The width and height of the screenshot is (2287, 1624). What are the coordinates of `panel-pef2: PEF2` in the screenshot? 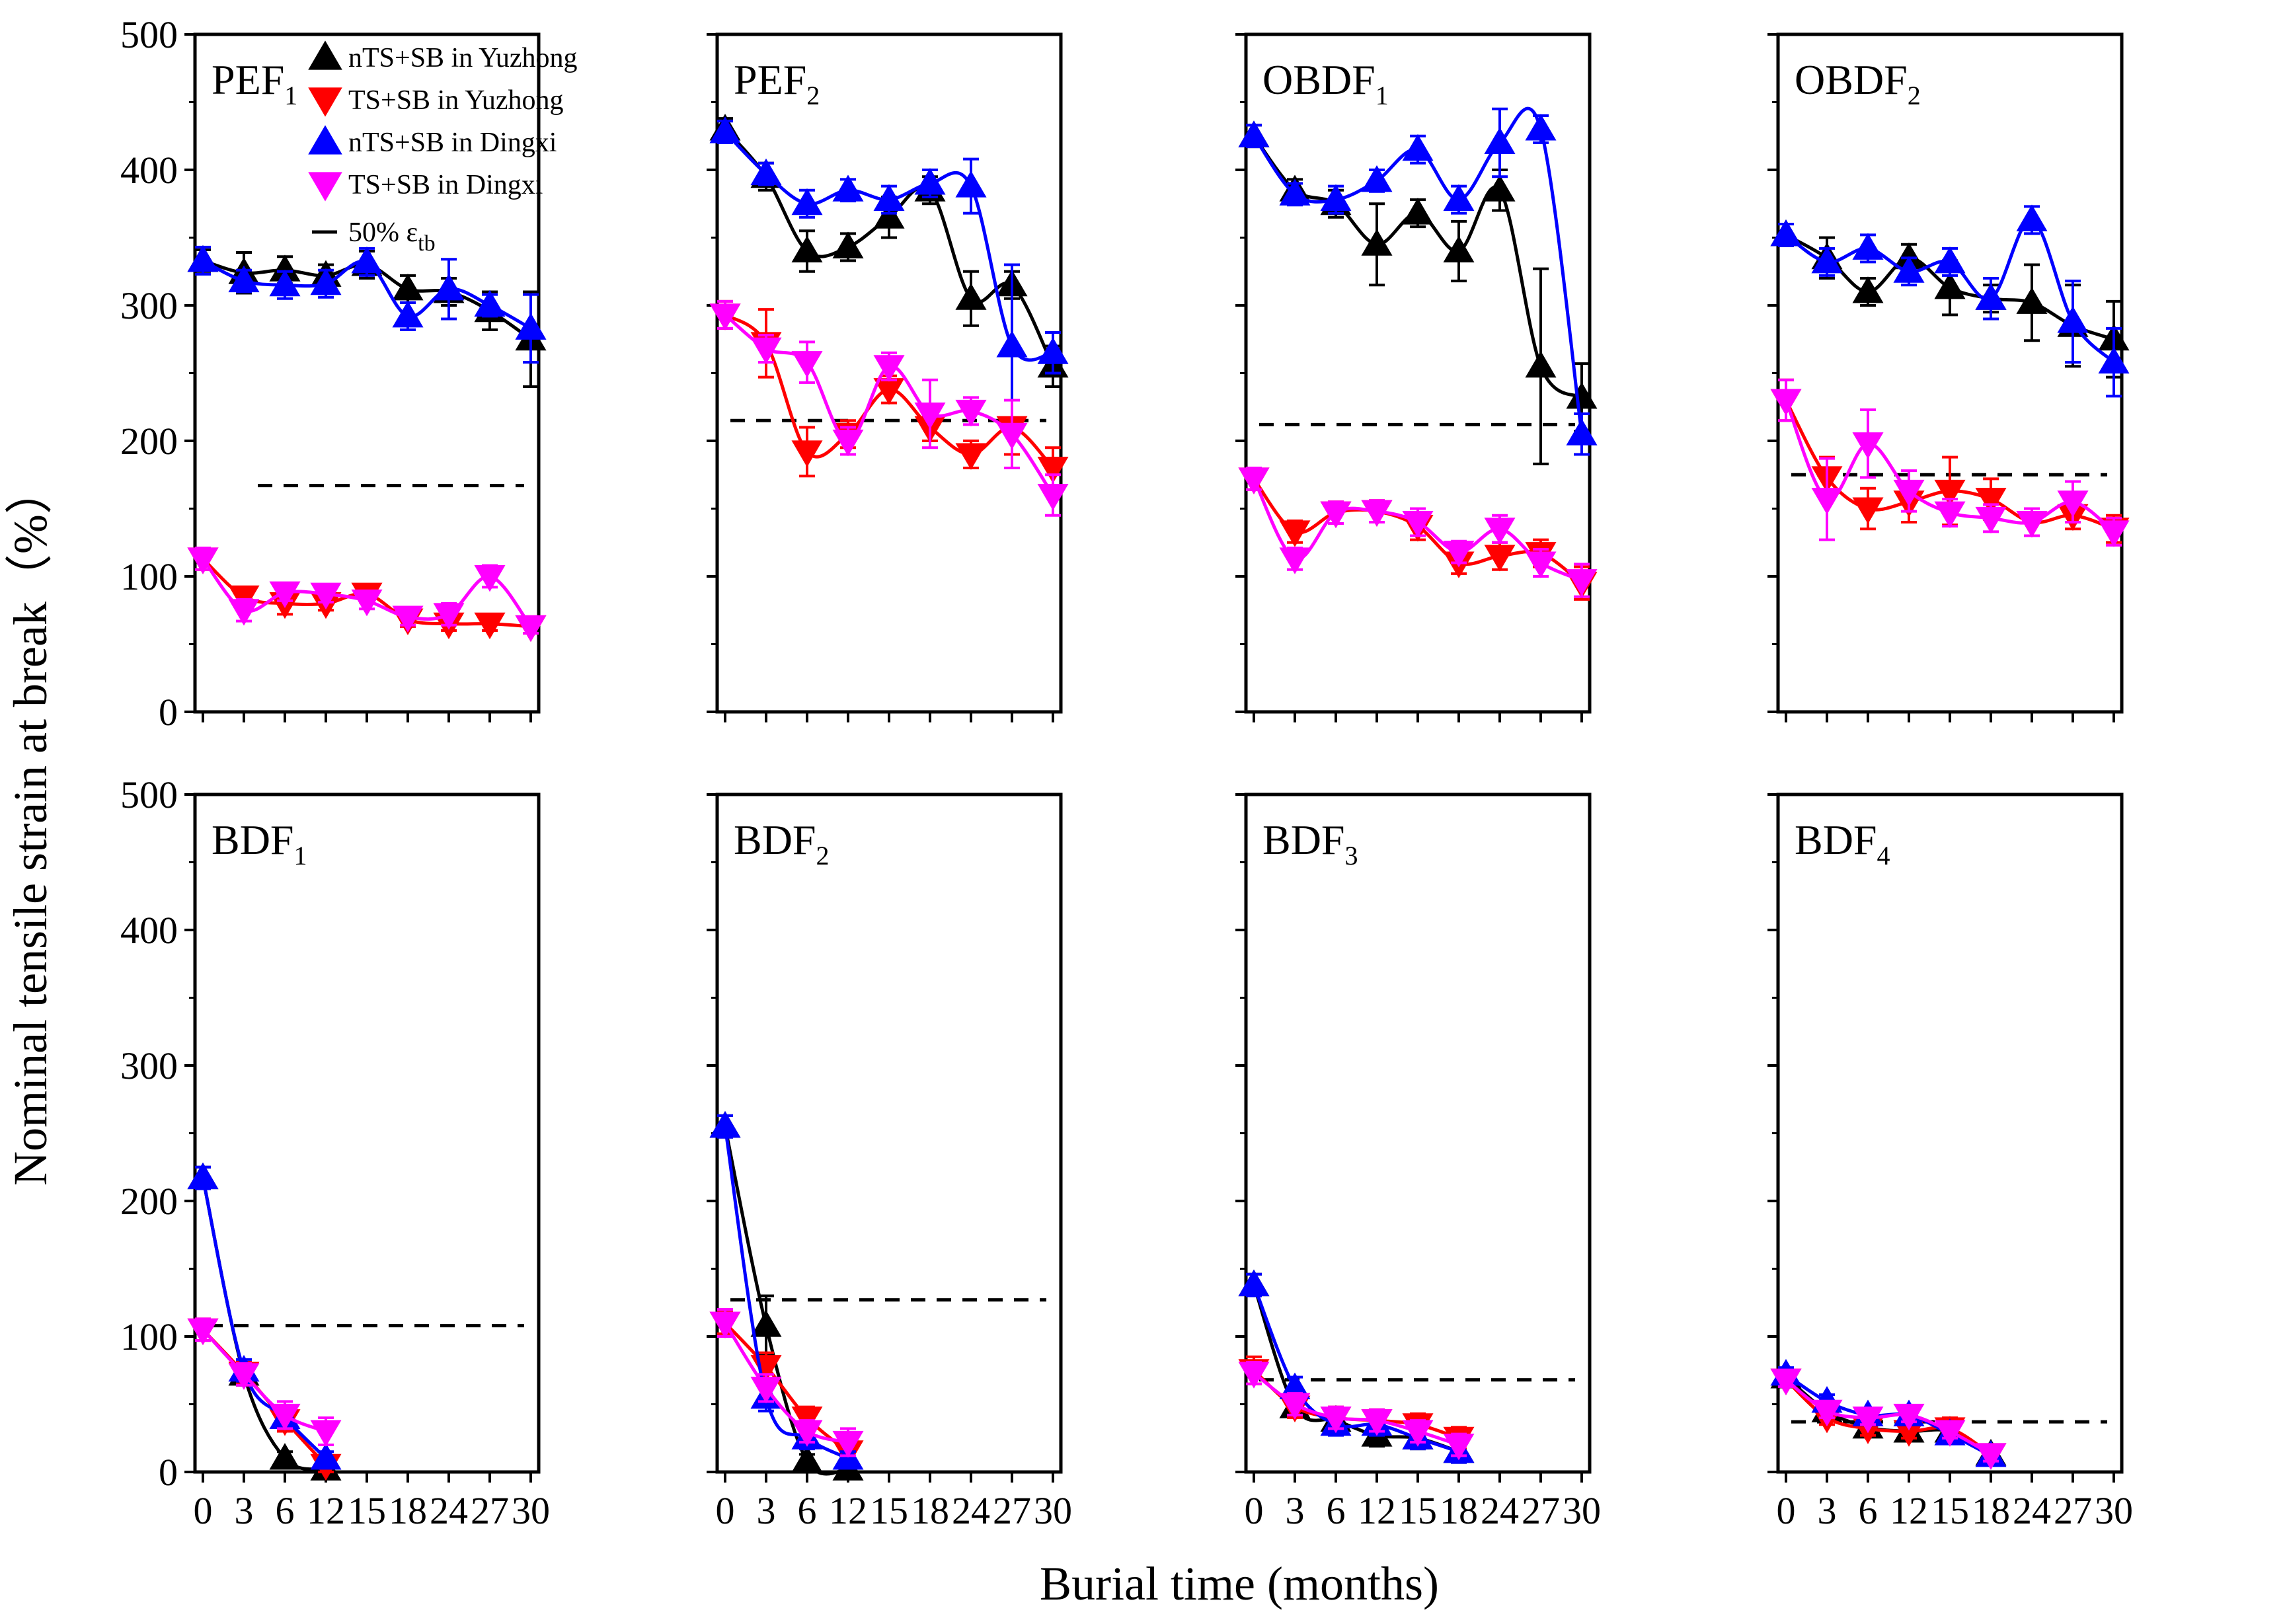 It's located at (888, 377).